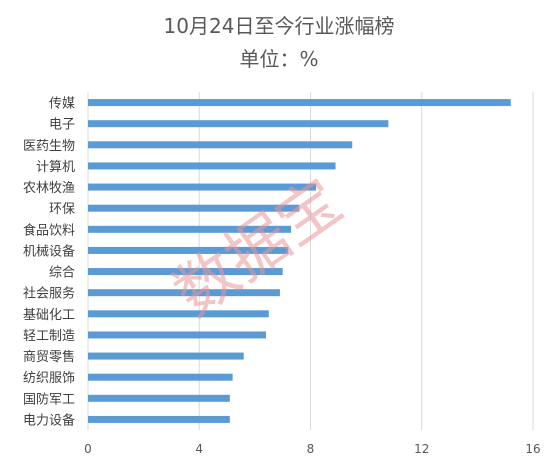  What do you see at coordinates (55, 167) in the screenshot?
I see `category-label: 计算机` at bounding box center [55, 167].